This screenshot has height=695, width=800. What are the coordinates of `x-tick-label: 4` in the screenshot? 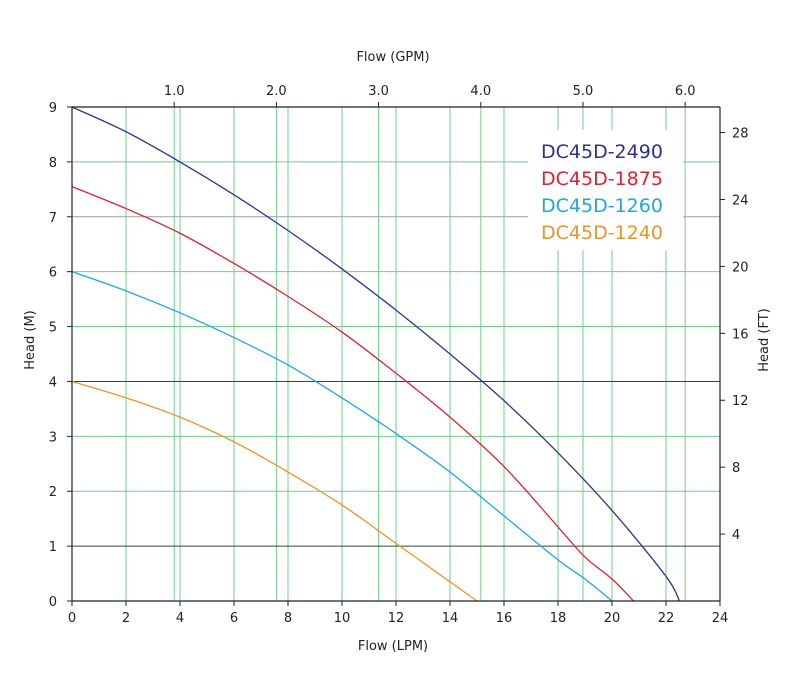 It's located at (180, 618).